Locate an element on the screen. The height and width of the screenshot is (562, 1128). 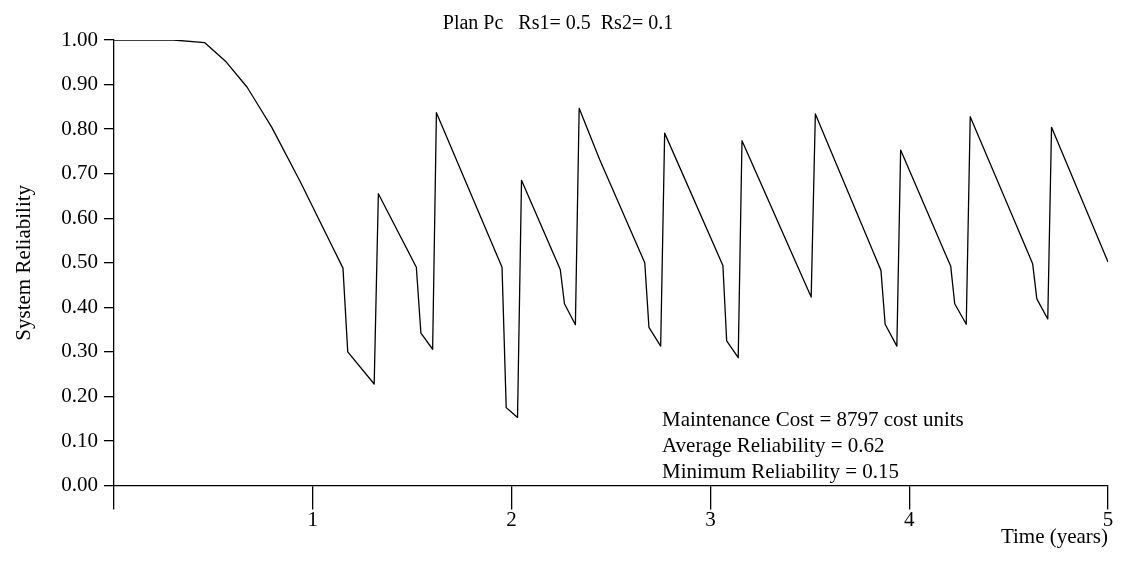
x-tick-label: 3 is located at coordinates (710, 518).